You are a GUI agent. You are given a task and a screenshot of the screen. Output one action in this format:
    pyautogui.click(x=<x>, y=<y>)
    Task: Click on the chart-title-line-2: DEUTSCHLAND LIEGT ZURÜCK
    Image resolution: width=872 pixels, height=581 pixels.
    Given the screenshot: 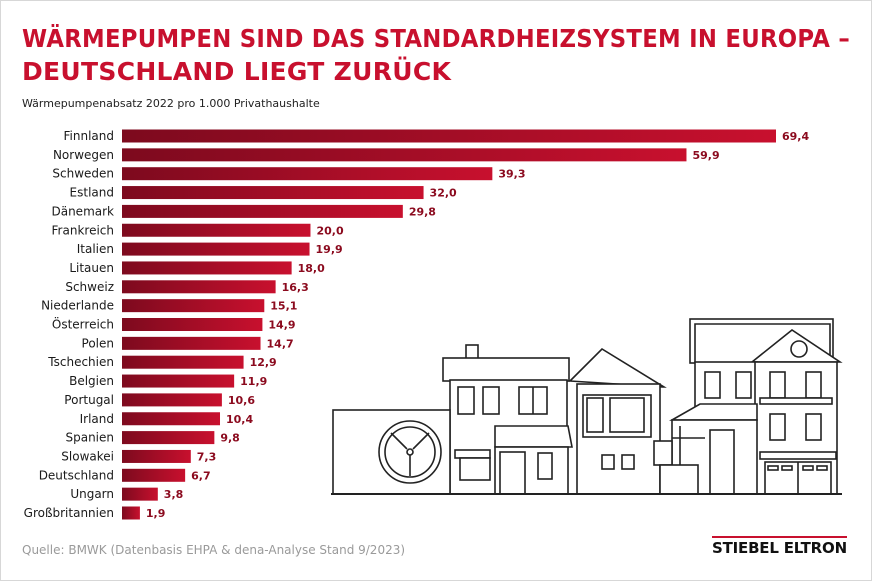 What is the action you would take?
    pyautogui.click(x=237, y=71)
    